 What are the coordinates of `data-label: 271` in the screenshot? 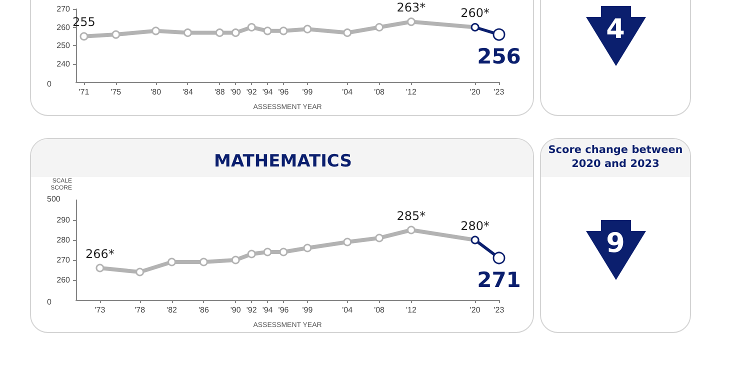 It's located at (499, 280).